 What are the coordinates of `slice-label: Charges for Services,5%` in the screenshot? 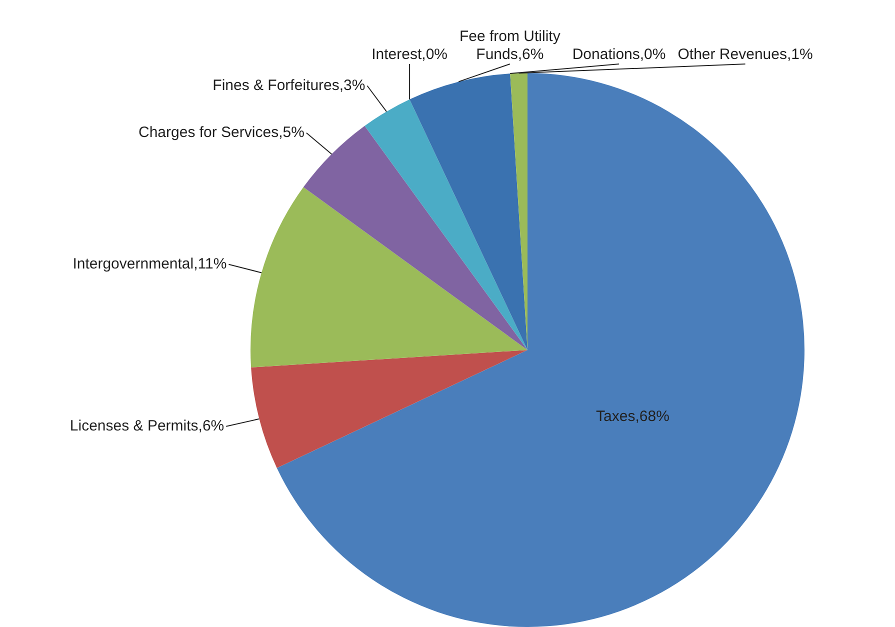 It's located at (221, 133).